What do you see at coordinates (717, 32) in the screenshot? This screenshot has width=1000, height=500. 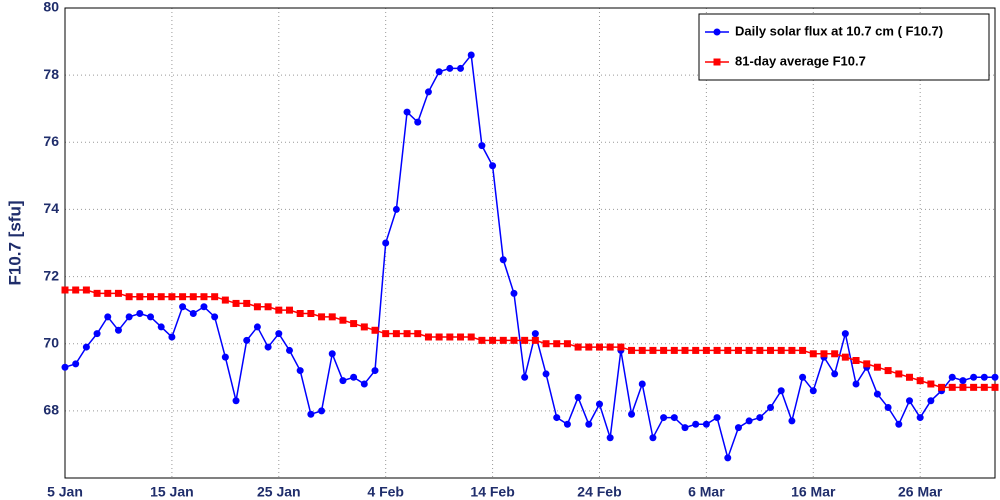 I see `legend-marker` at bounding box center [717, 32].